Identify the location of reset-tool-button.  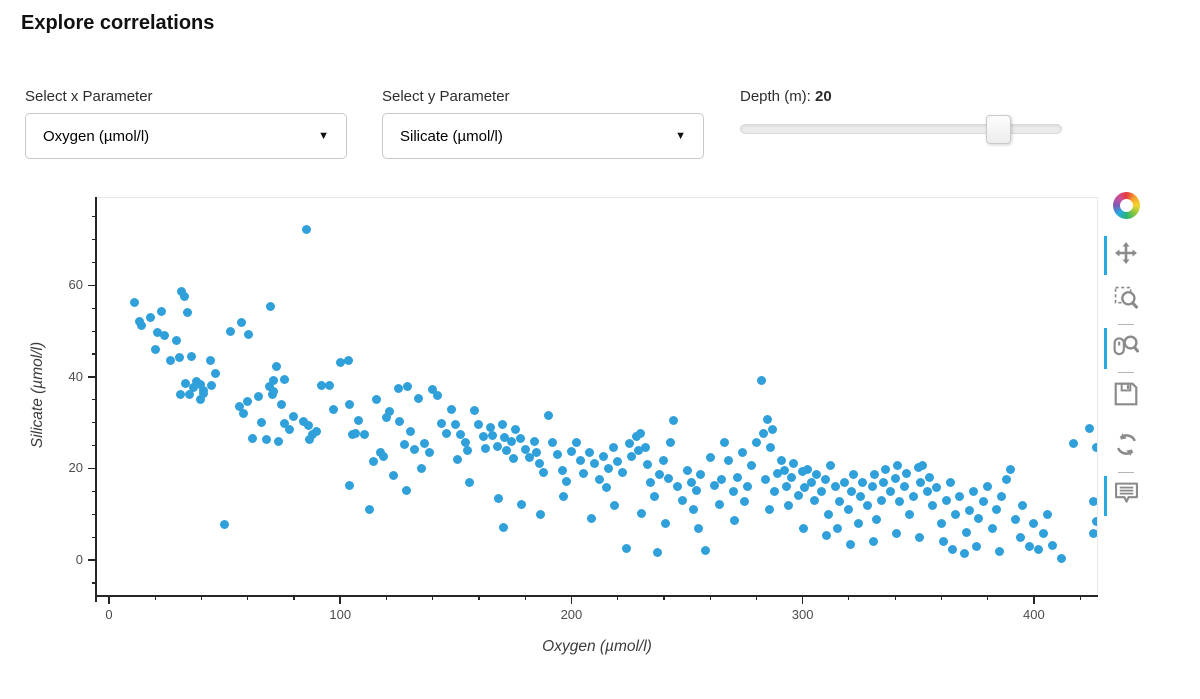
(1126, 447).